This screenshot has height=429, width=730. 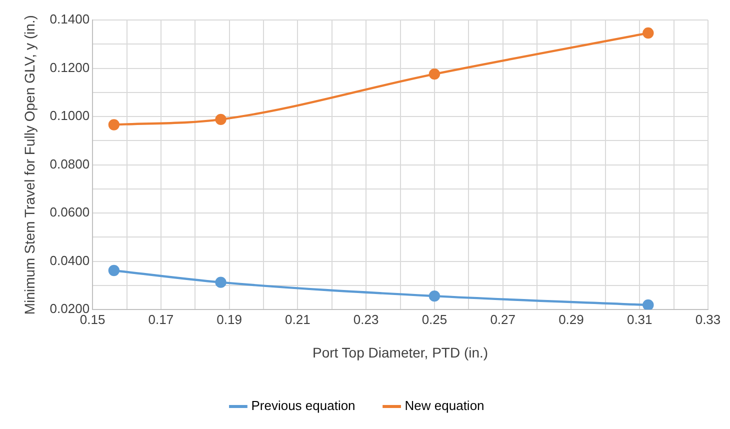 What do you see at coordinates (29, 165) in the screenshot?
I see `y-axis-title: Minimum Stem Travel for Fully Open GLV, y (in.)` at bounding box center [29, 165].